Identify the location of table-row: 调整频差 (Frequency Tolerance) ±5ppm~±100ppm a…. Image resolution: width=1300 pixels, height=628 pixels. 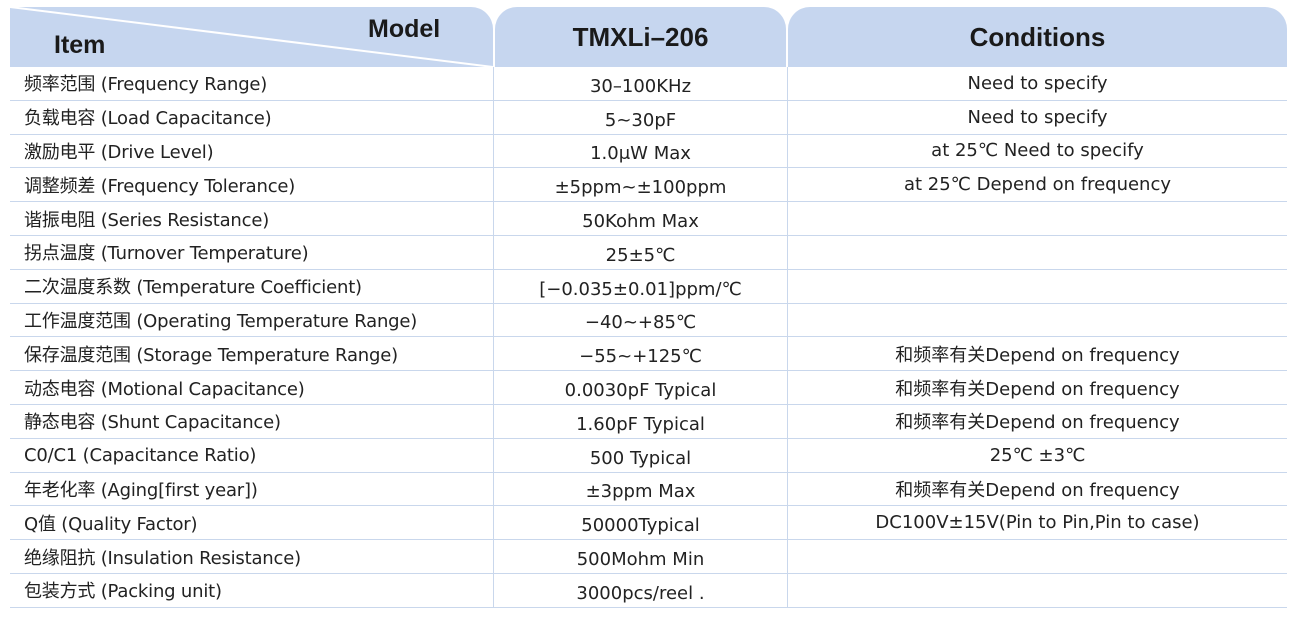
(648, 185).